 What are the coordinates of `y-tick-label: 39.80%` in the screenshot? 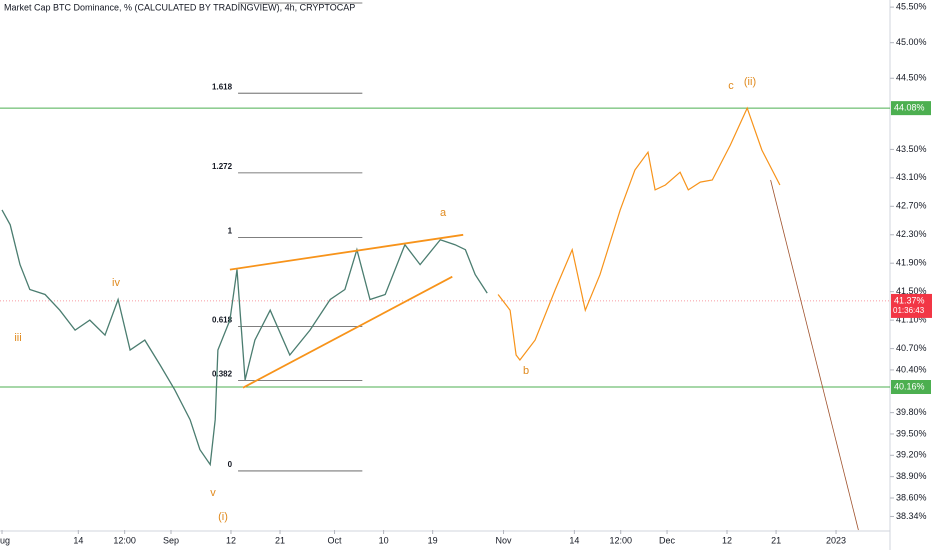 It's located at (911, 412).